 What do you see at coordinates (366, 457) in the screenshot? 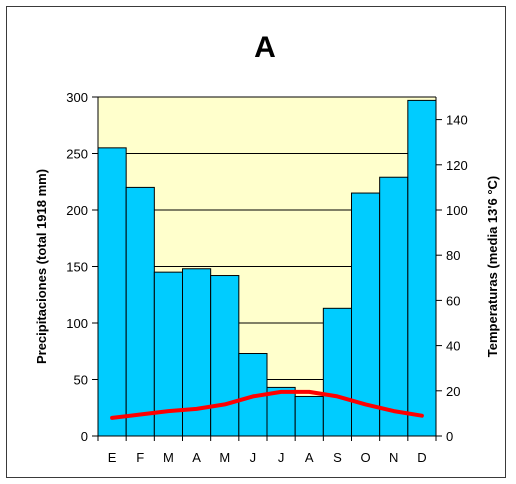
I see `x-tick-label: O` at bounding box center [366, 457].